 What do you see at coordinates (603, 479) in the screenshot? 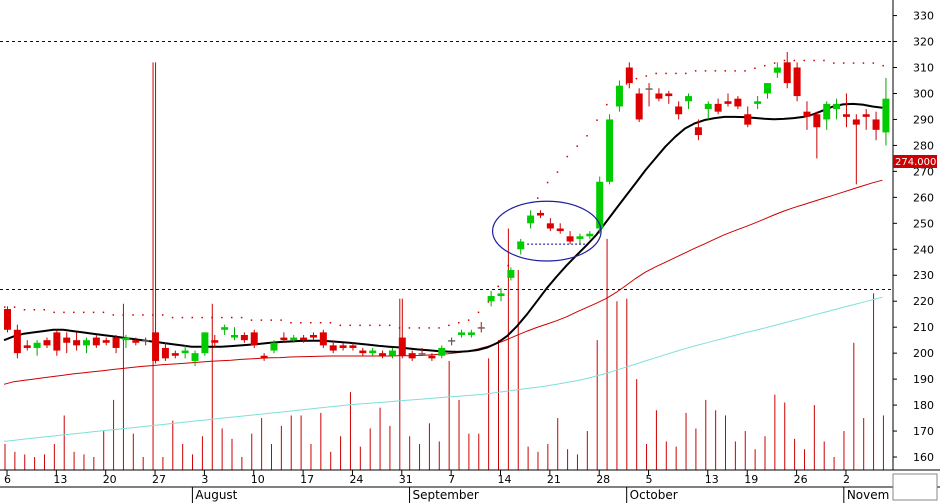
I see `x-tick-label: 28` at bounding box center [603, 479].